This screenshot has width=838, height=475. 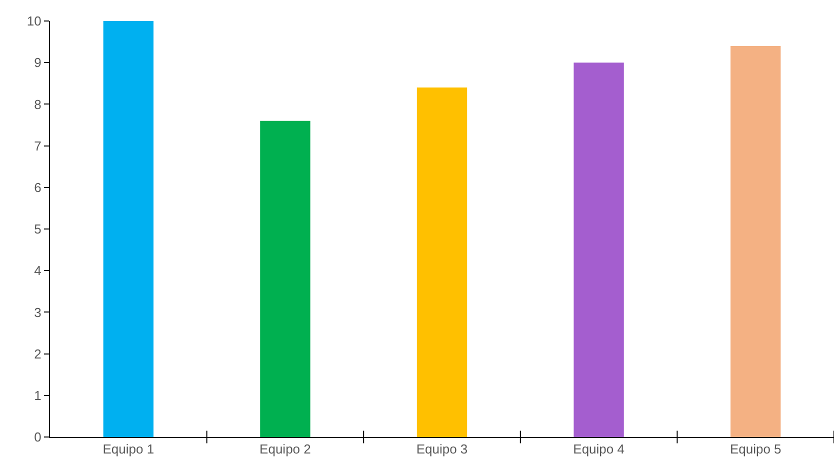 What do you see at coordinates (38, 187) in the screenshot?
I see `y-tick-label: 6` at bounding box center [38, 187].